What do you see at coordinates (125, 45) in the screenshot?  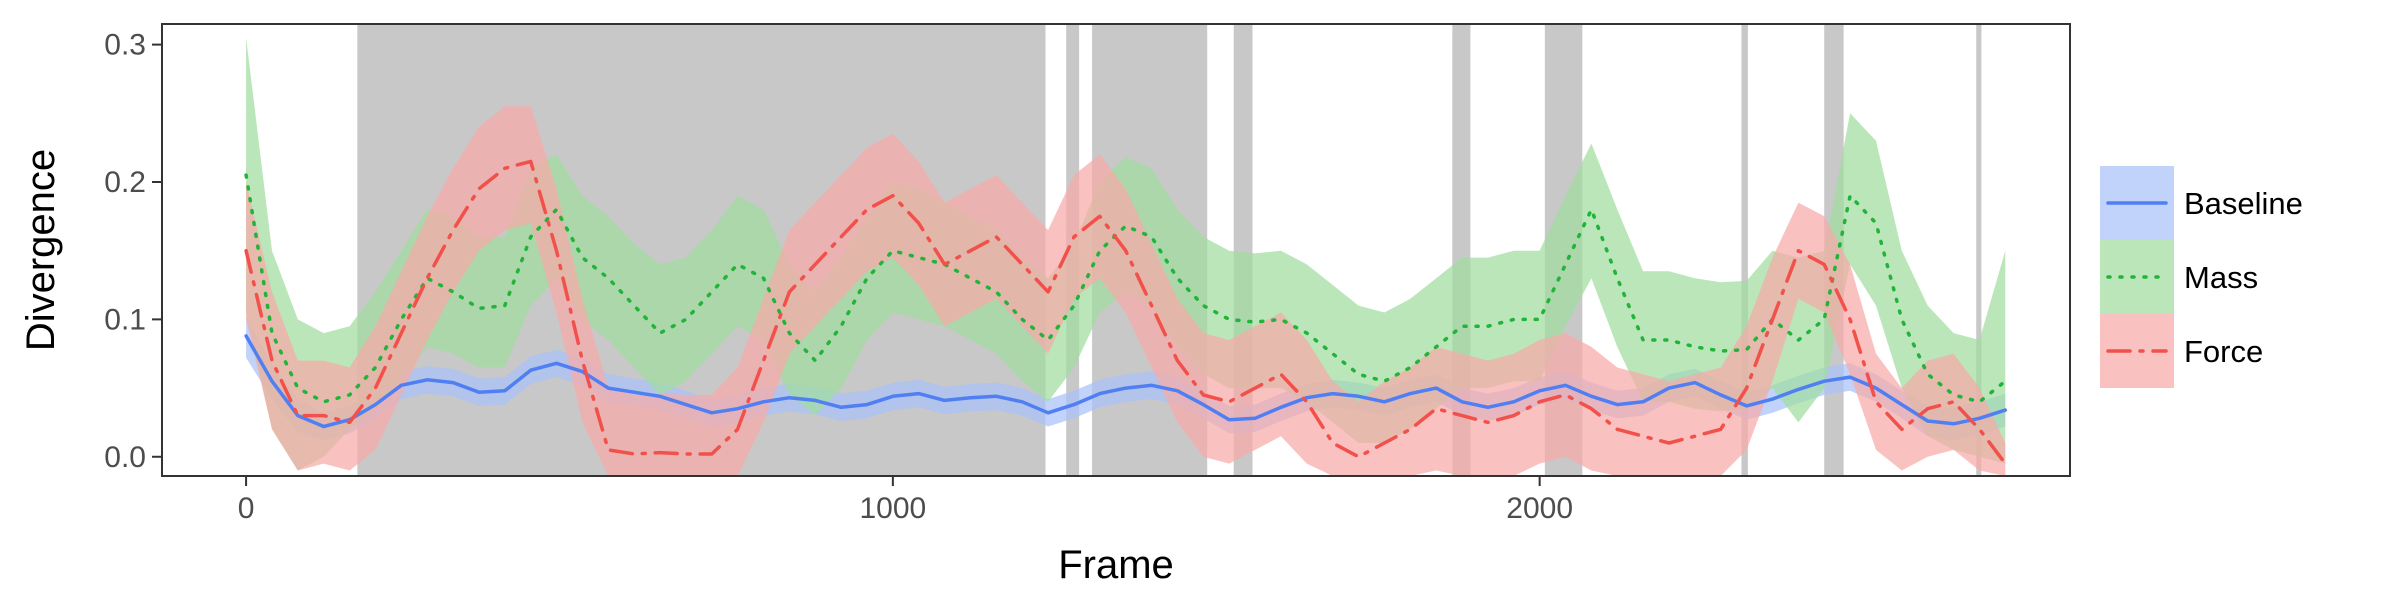 I see `y-tick-label: 0.3` at bounding box center [125, 45].